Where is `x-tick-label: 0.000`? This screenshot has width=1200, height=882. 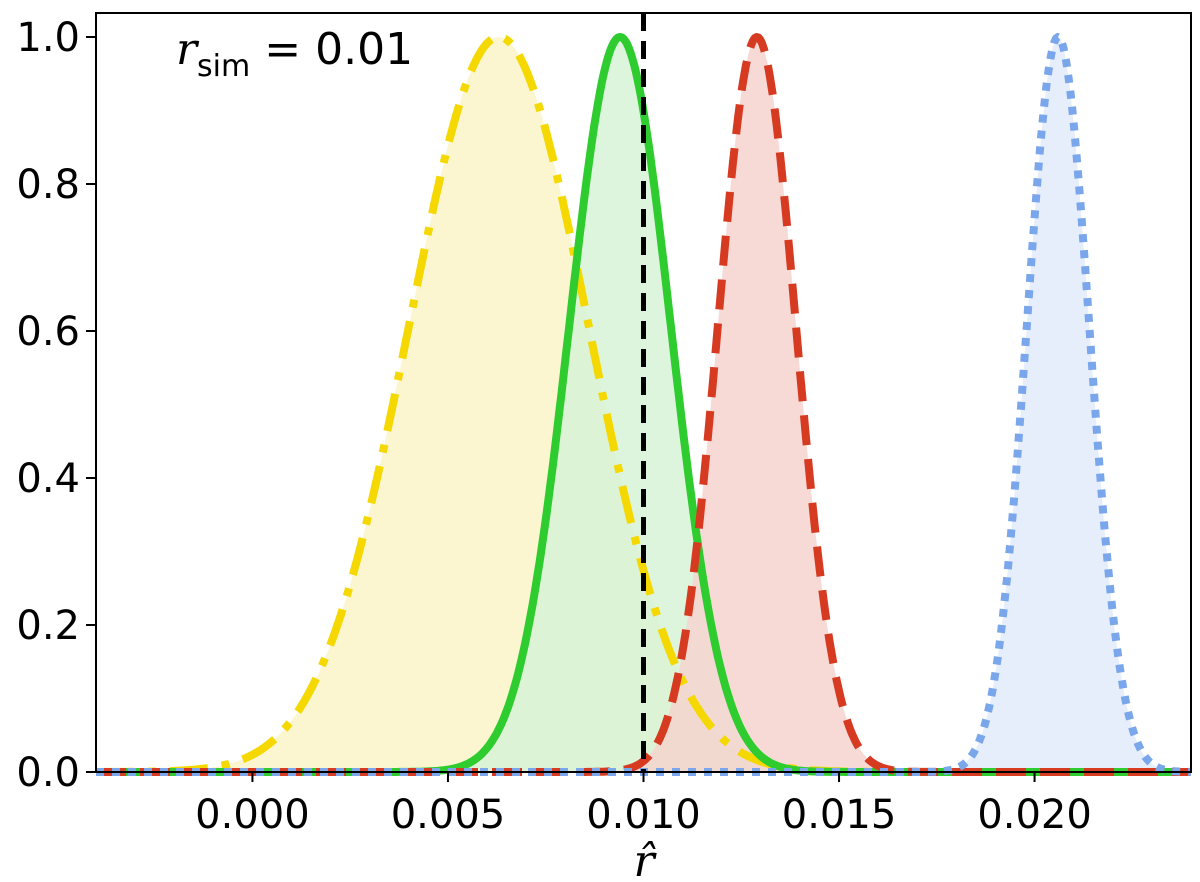
x-tick-label: 0.000 is located at coordinates (252, 815).